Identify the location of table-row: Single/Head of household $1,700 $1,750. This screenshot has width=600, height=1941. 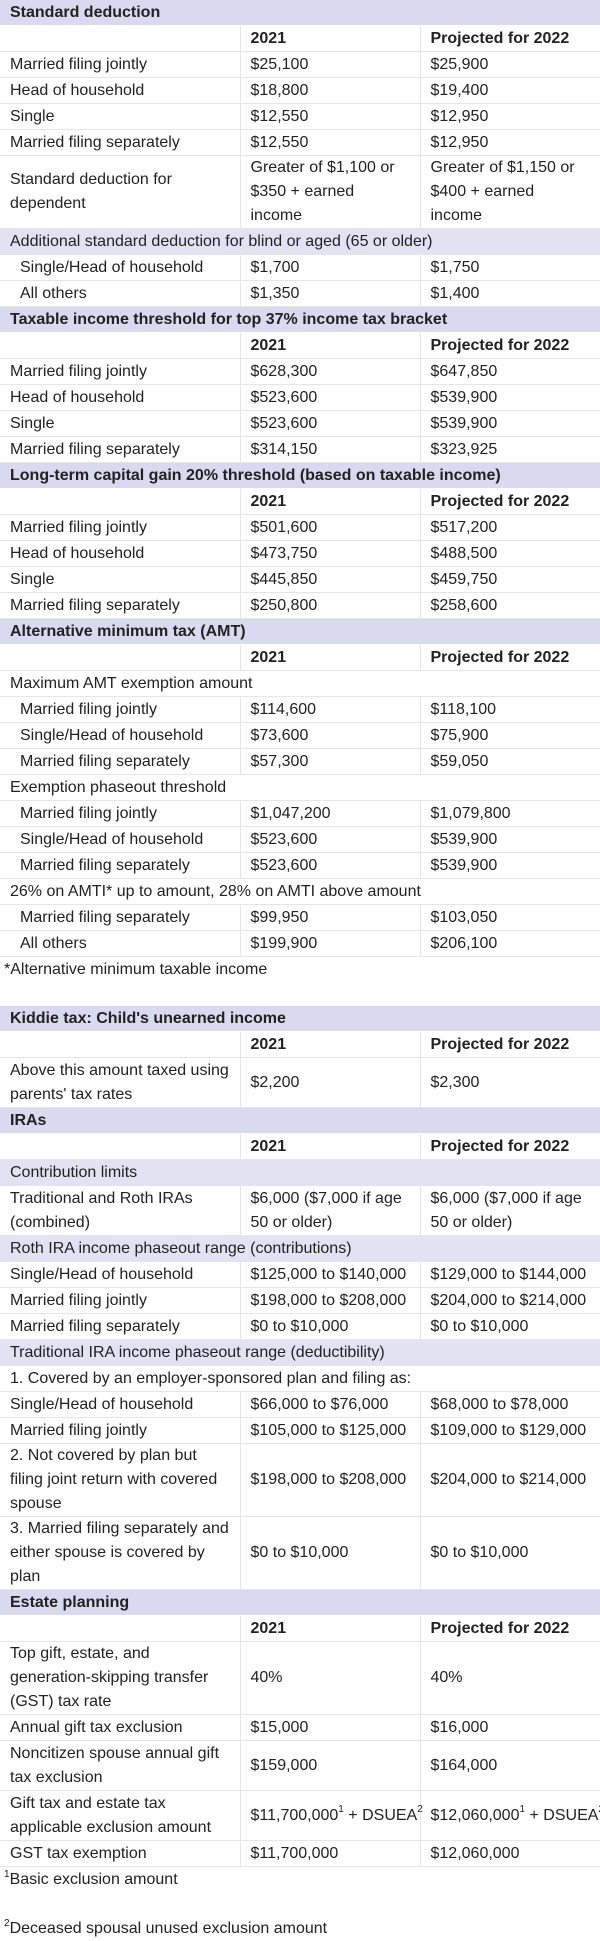
(300, 267).